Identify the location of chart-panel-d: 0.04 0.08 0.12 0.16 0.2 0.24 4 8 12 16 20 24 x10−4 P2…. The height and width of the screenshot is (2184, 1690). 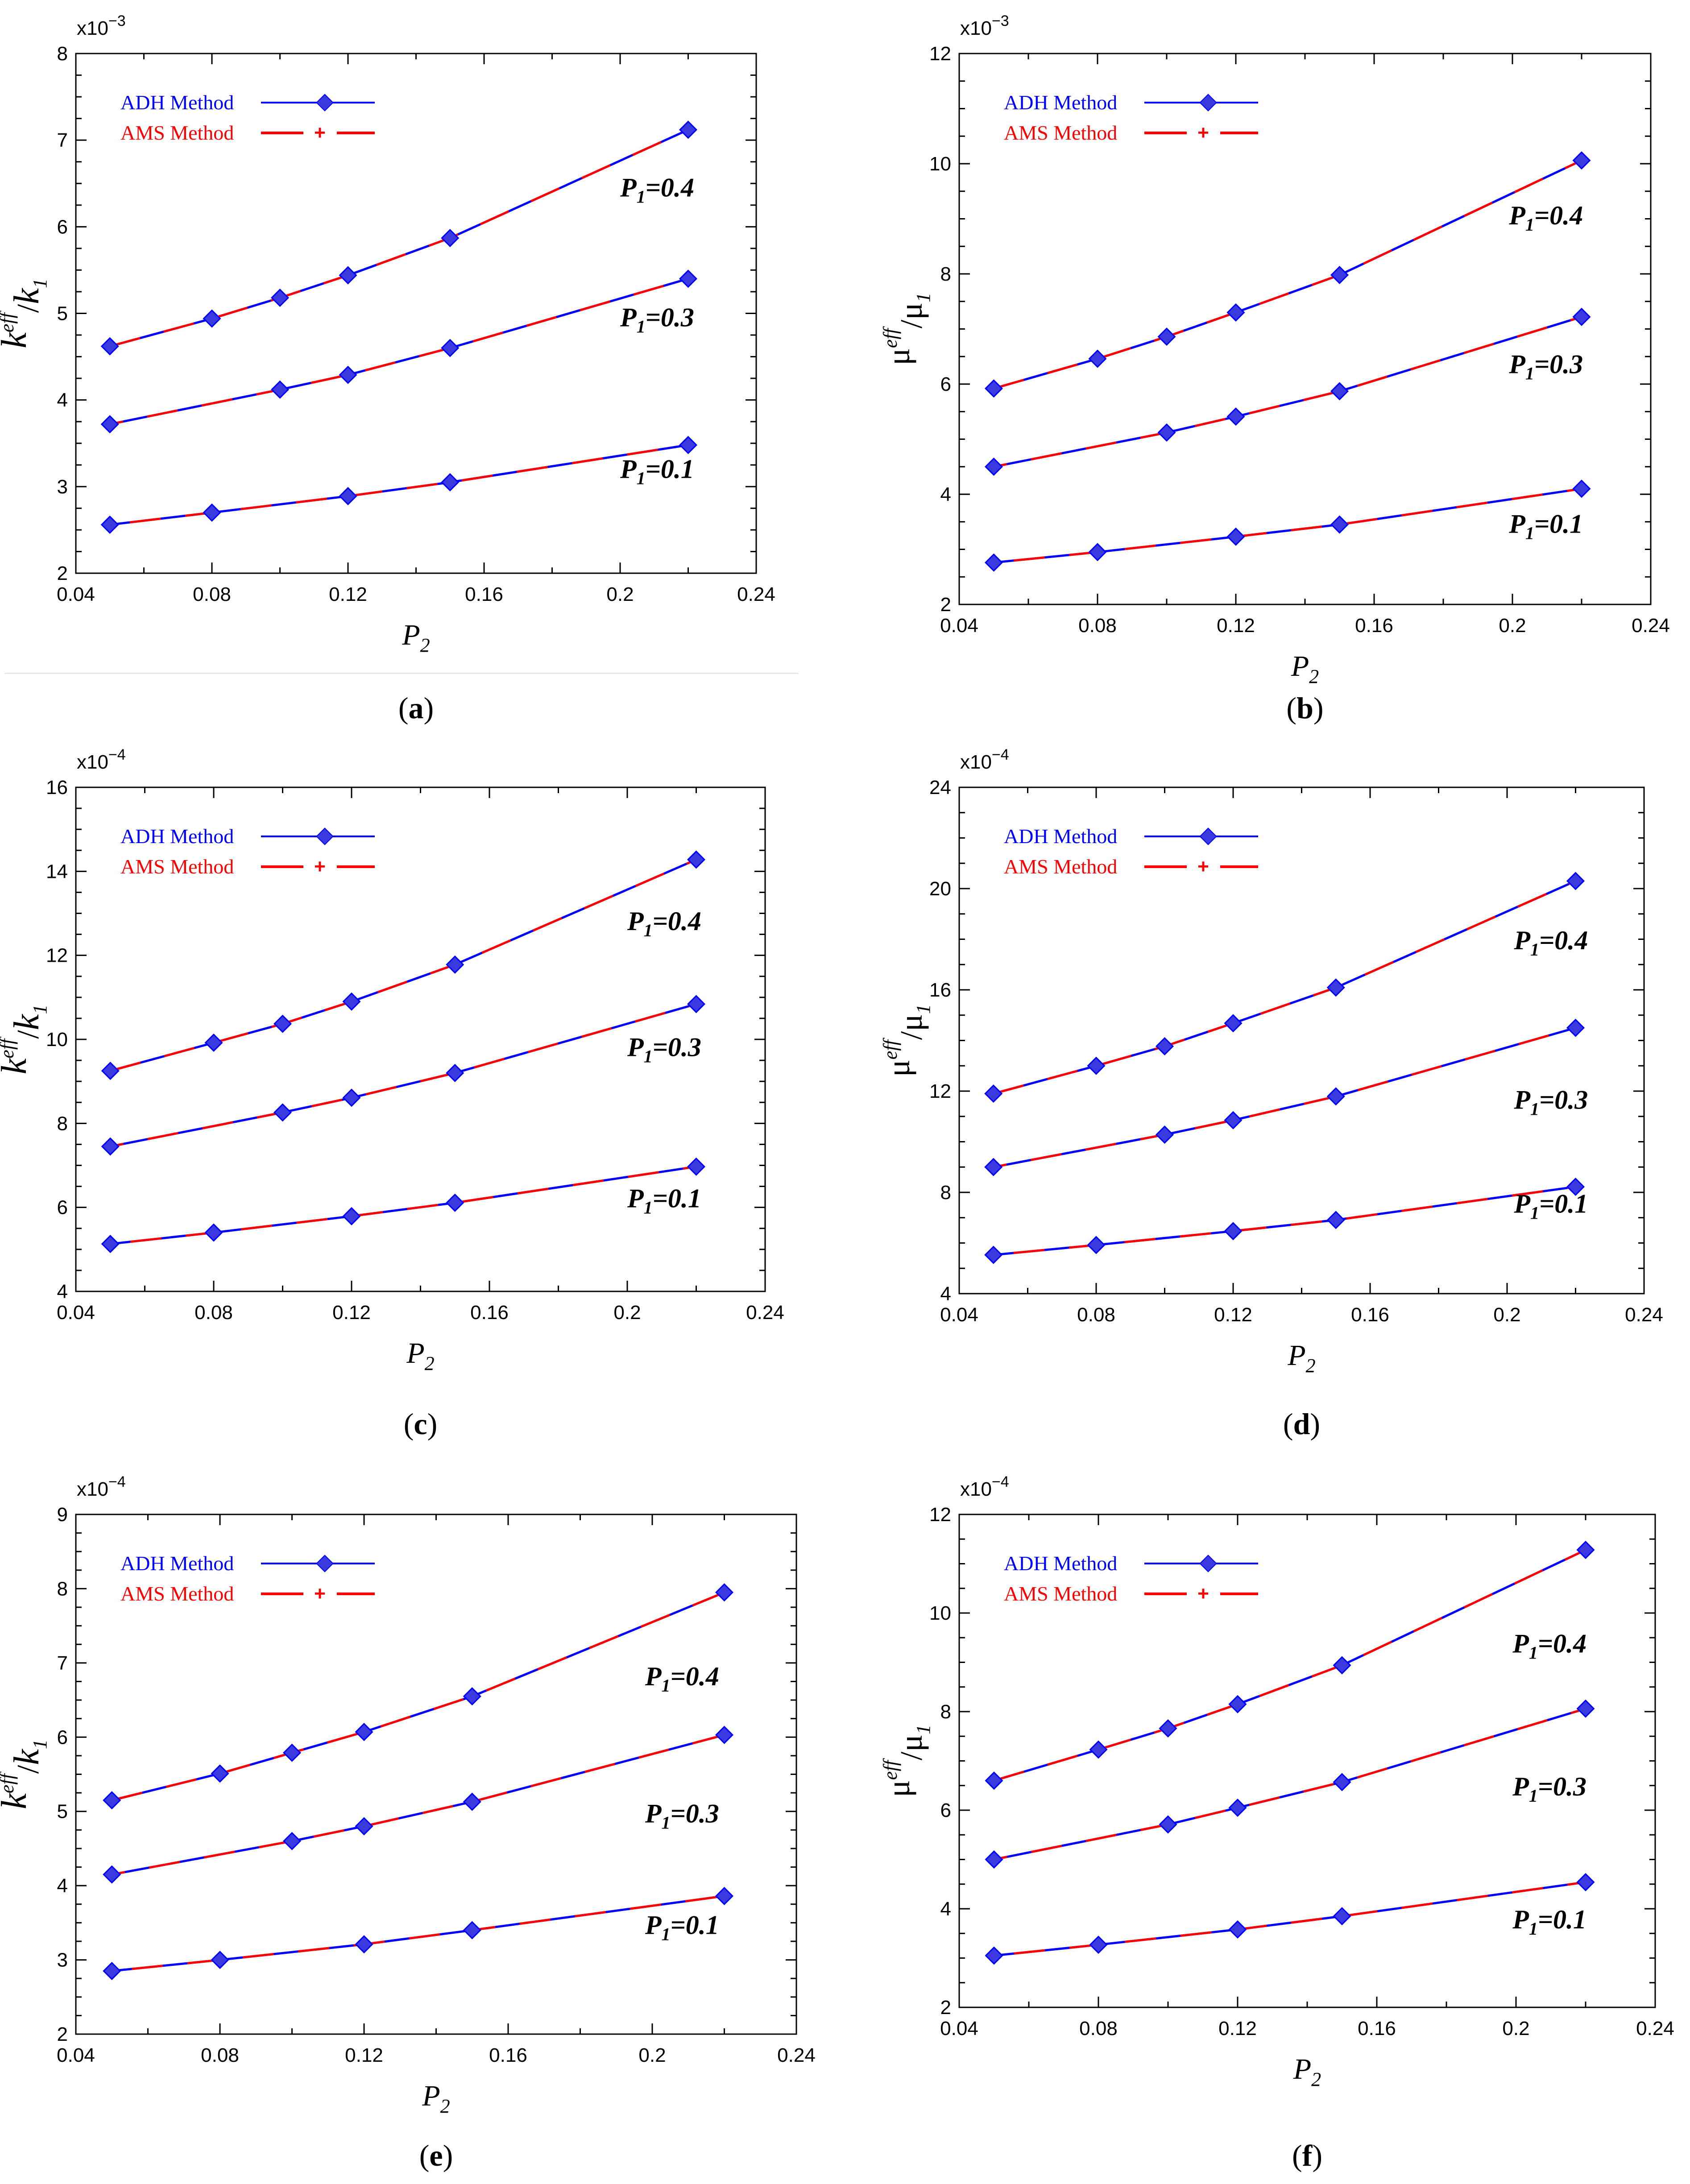
(1271, 1094).